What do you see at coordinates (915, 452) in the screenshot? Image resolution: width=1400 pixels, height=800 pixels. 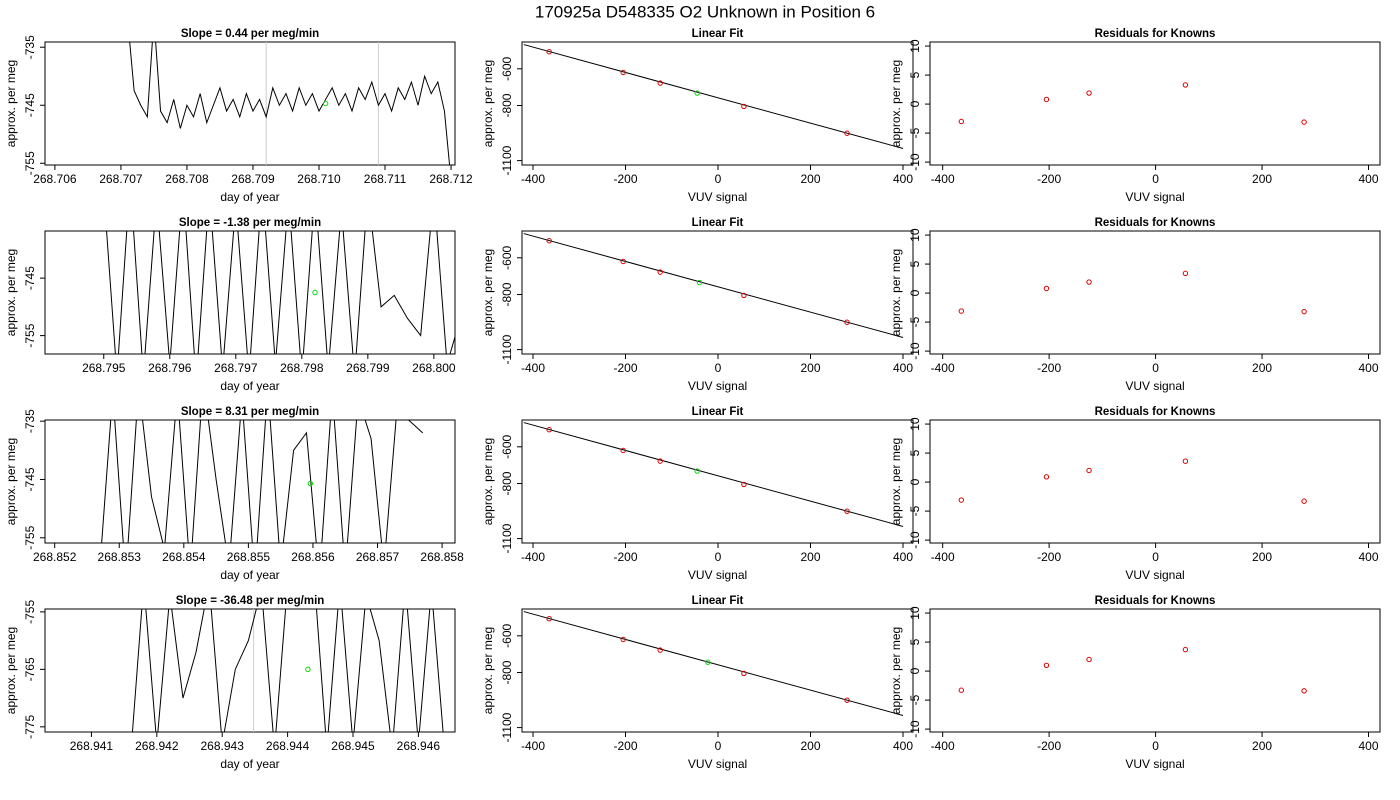 I see `y-tick-label: 5` at bounding box center [915, 452].